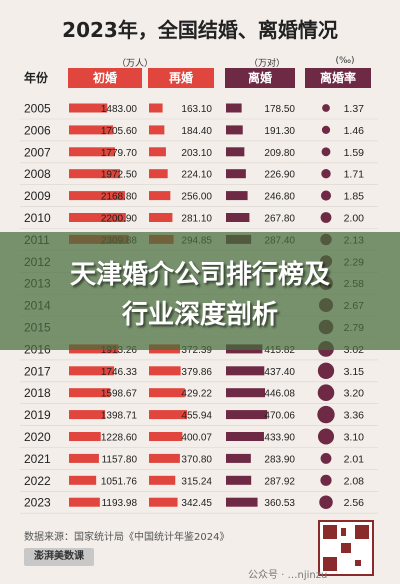  Describe the element at coordinates (196, 153) in the screenshot. I see `remarriage-value: 203.10` at that location.